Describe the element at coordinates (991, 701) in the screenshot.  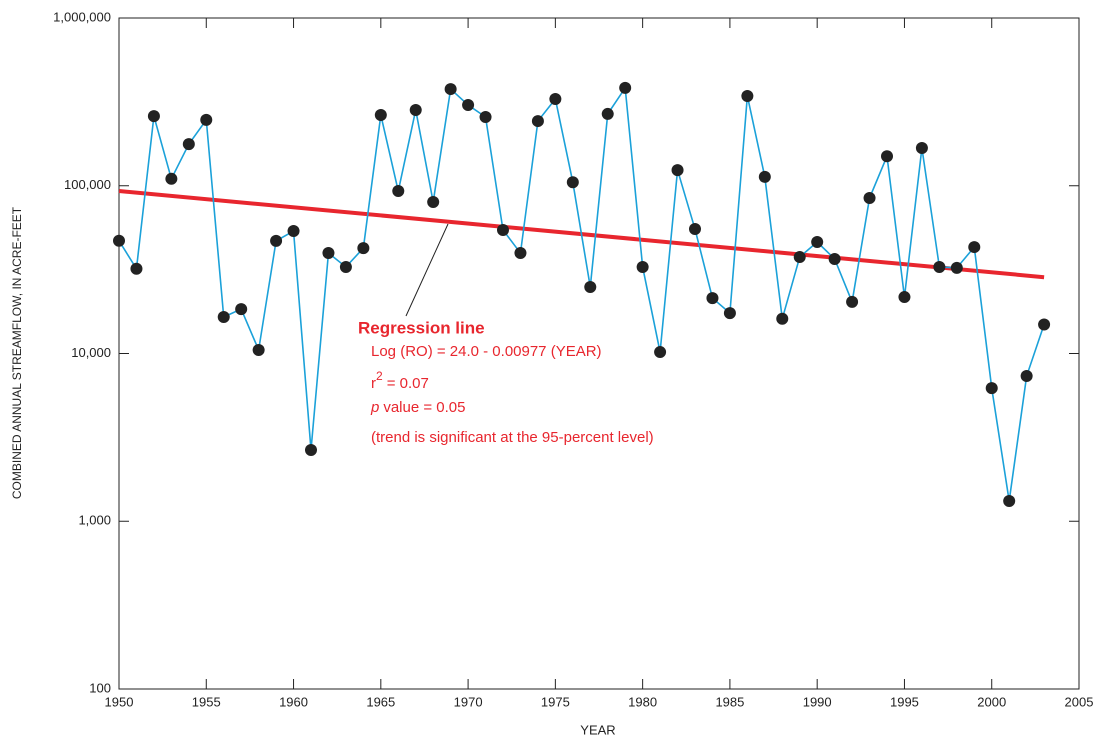
I see `x-tick-label: 2000` at that location.